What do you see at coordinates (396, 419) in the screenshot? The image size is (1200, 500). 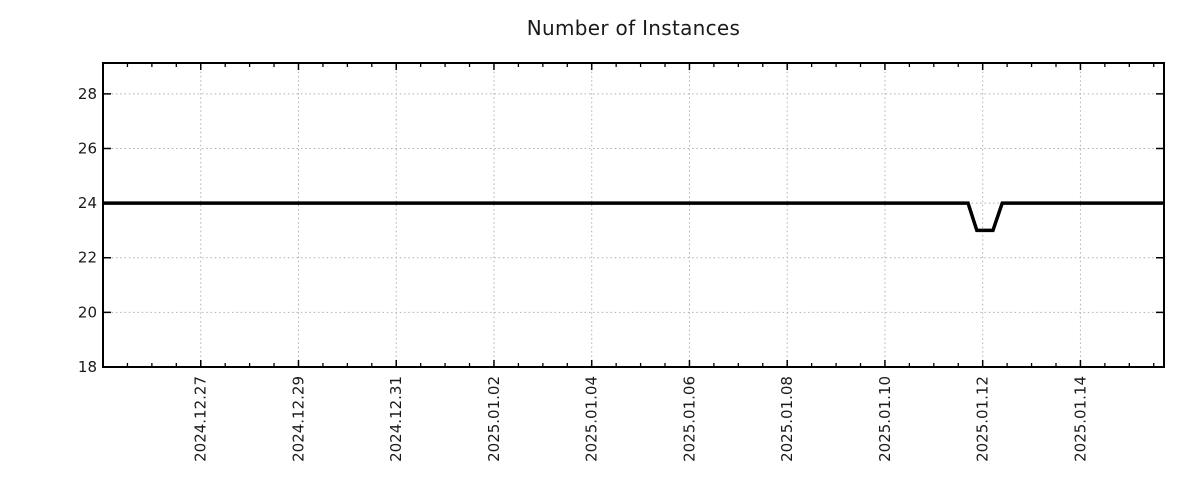 I see `x-tick-label: 2024.12.31` at bounding box center [396, 419].